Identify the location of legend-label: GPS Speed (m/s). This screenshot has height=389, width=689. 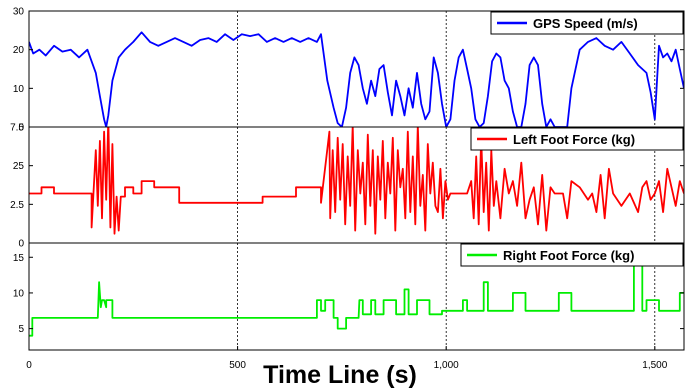
(585, 23).